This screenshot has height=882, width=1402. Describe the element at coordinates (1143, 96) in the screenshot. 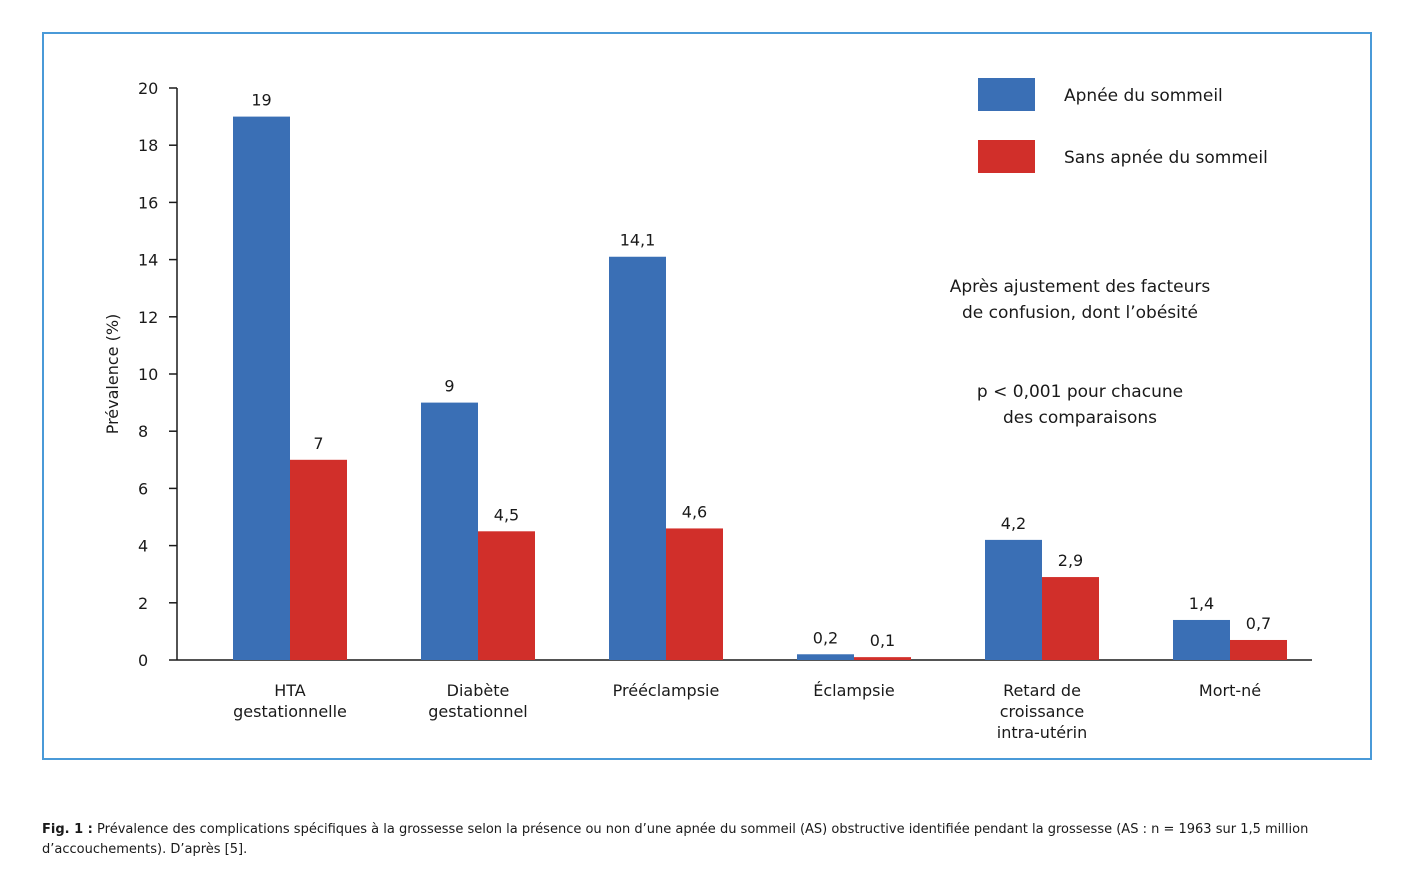

I see `legend-label: Apnée du sommeil` at that location.